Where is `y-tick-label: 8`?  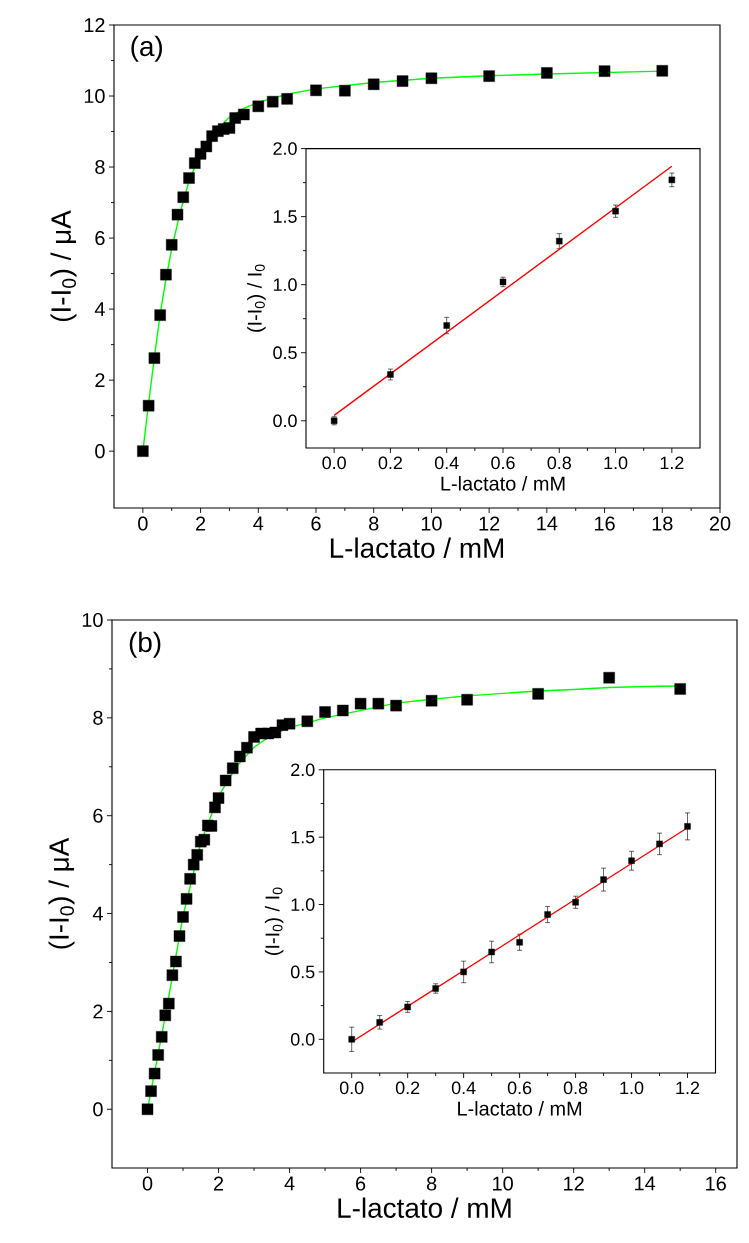
y-tick-label: 8 is located at coordinates (98, 717).